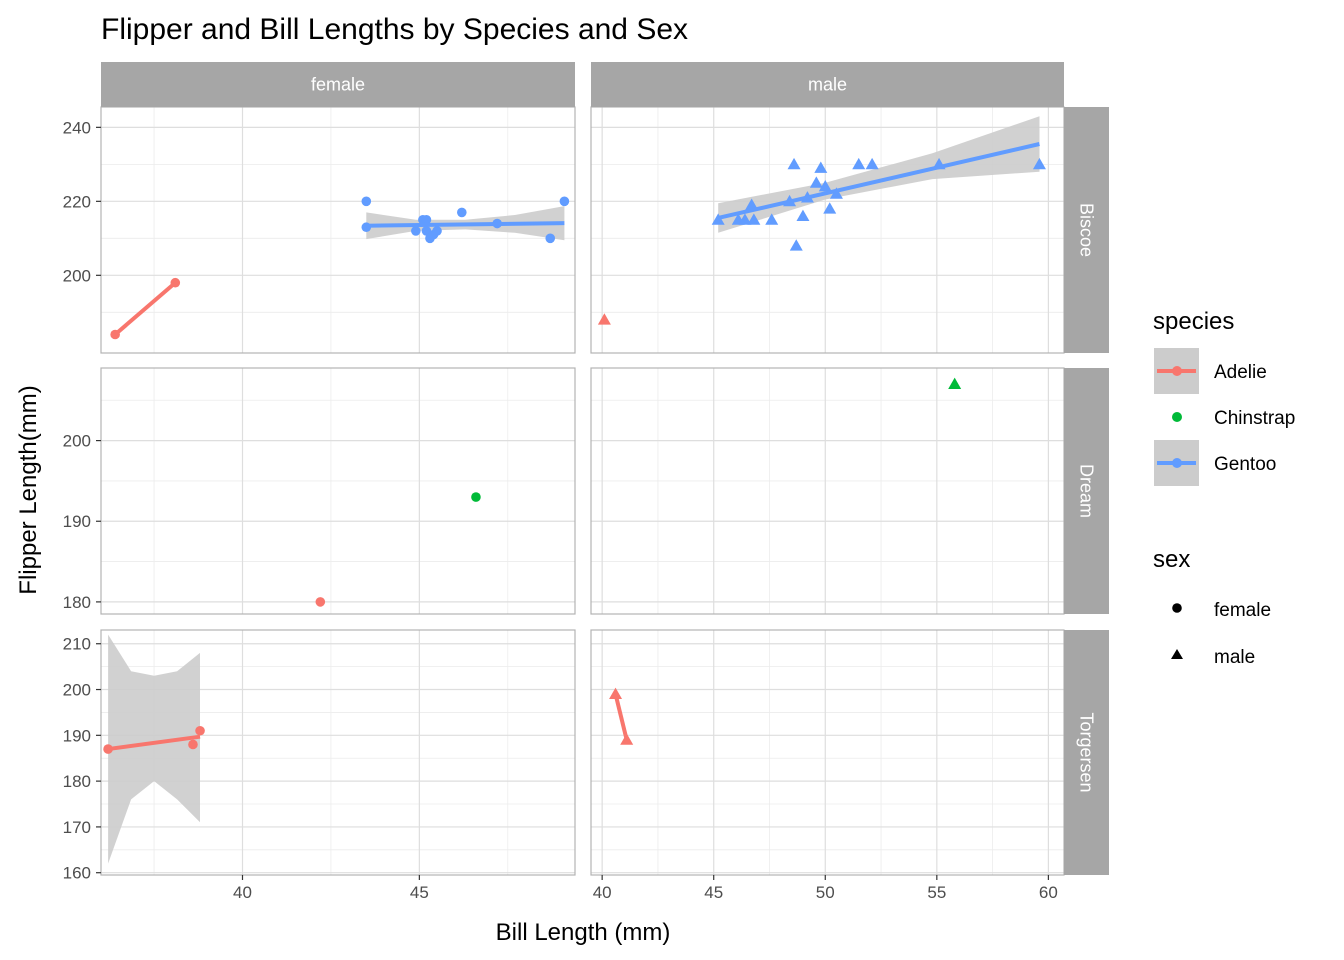 Image resolution: width=1344 pixels, height=960 pixels. Describe the element at coordinates (419, 892) in the screenshot. I see `x-tick-label-female: 45` at that location.